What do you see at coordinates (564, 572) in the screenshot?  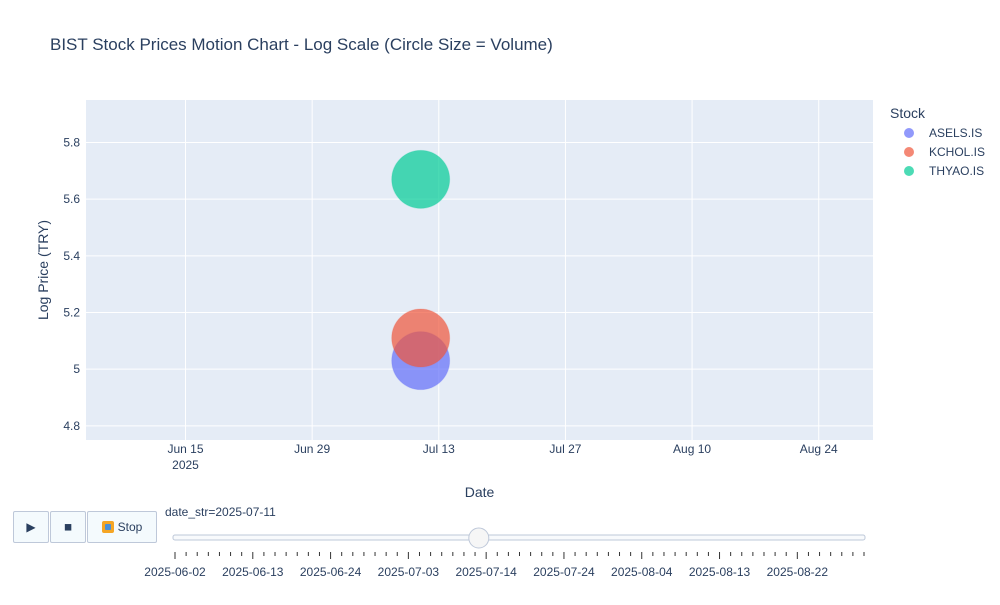 I see `slider-tick-label: 2025-07-24` at bounding box center [564, 572].